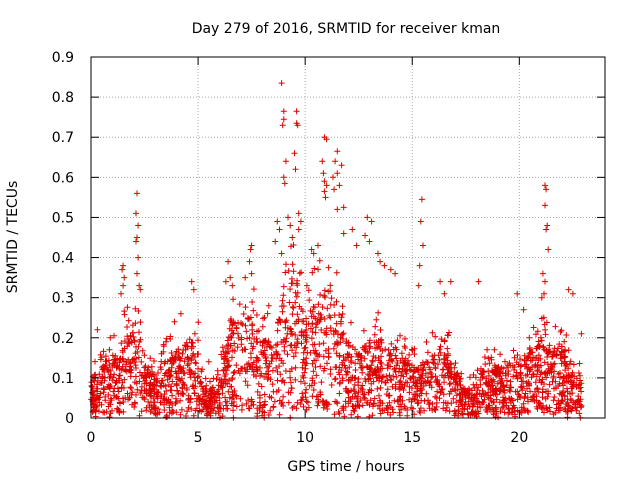  Describe the element at coordinates (63, 178) in the screenshot. I see `y-tick-label: 0.6` at that location.